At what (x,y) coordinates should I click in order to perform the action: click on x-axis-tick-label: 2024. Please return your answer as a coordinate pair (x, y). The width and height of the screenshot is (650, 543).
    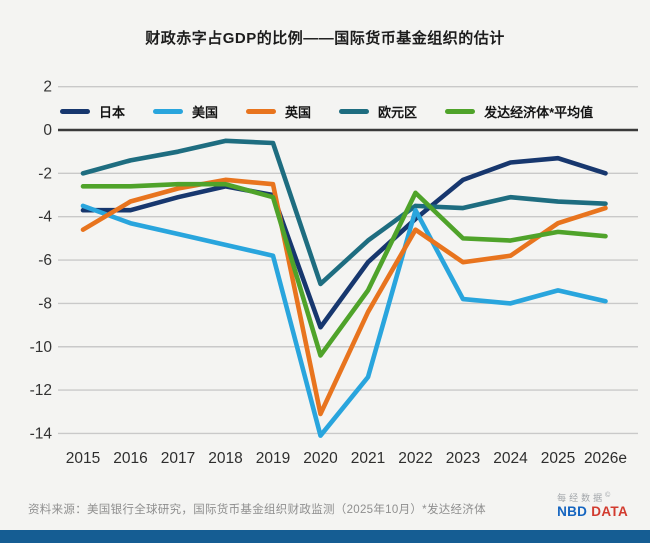
    Looking at the image, I should click on (510, 458).